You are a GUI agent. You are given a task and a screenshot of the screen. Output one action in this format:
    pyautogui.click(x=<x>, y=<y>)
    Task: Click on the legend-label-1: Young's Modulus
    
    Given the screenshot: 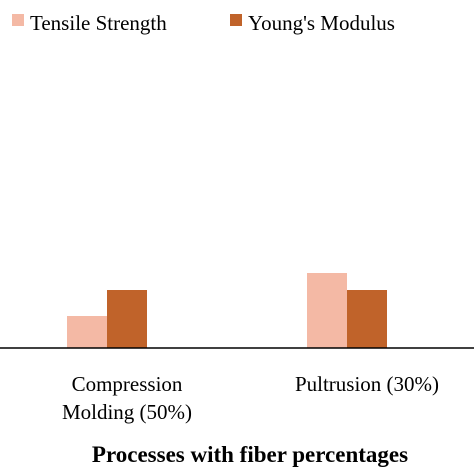 What is the action you would take?
    pyautogui.click(x=321, y=23)
    